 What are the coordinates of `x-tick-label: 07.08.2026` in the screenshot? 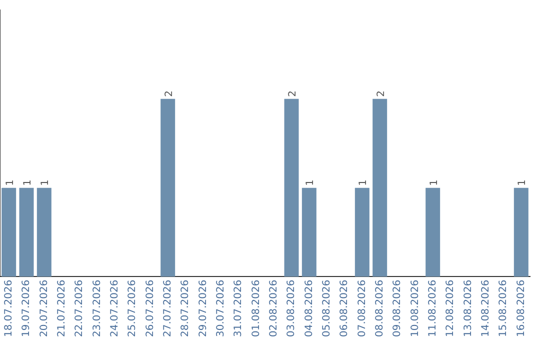 It's located at (362, 309).